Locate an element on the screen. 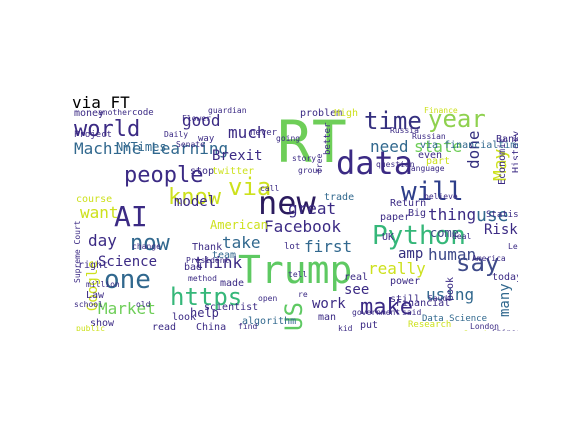  word: new is located at coordinates (287, 203).